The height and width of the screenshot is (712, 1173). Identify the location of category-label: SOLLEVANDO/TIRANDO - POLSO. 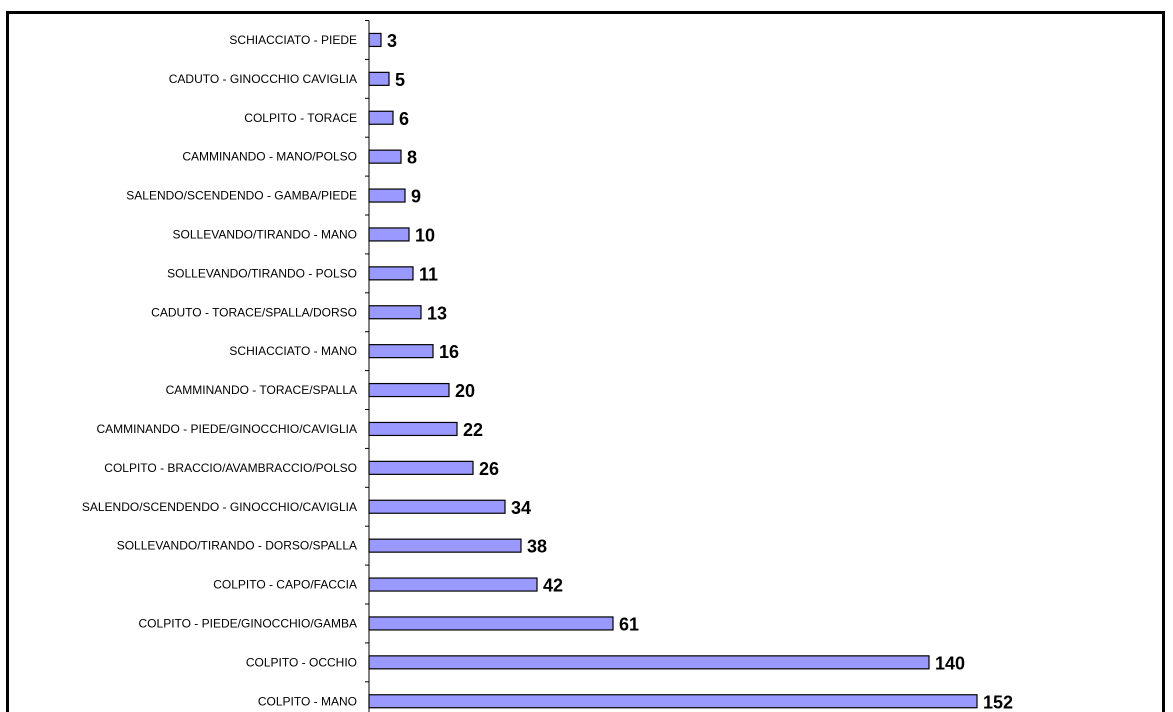
(262, 273).